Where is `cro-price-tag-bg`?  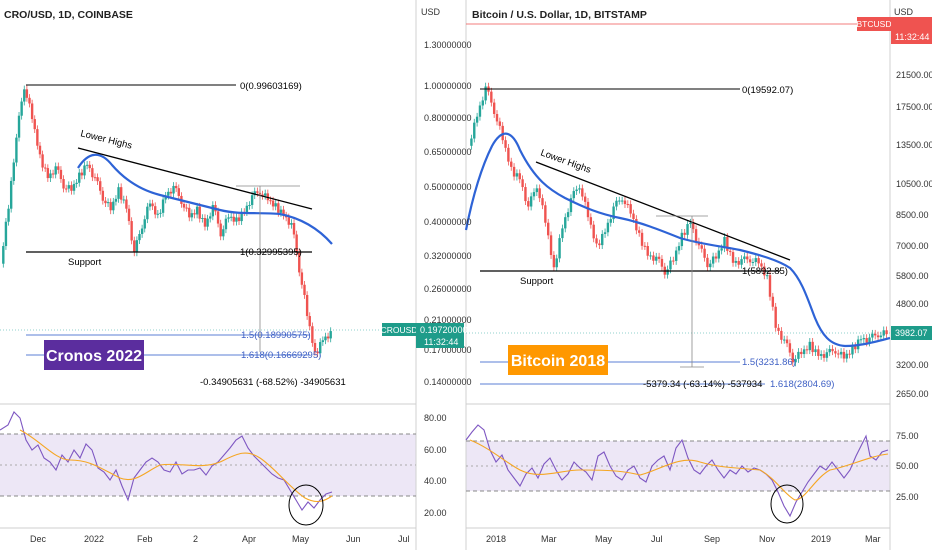
cro-price-tag-bg is located at coordinates (440, 335).